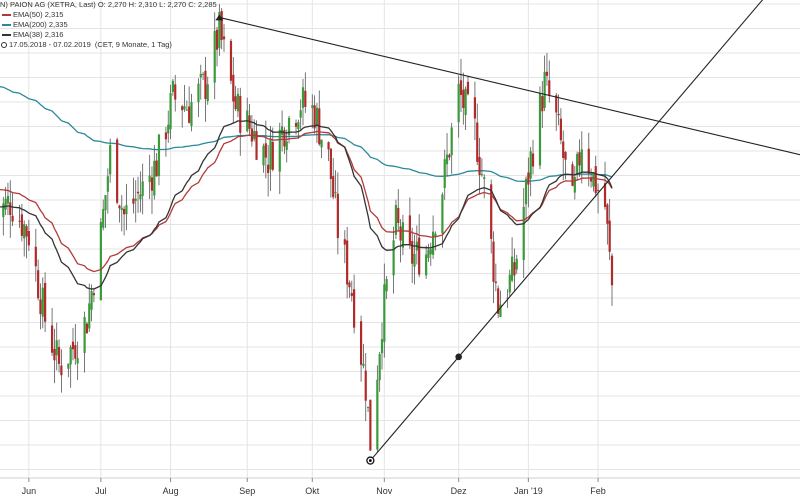 This screenshot has width=800, height=504. What do you see at coordinates (306, 134) in the screenshot?
I see `ema200-line` at bounding box center [306, 134].